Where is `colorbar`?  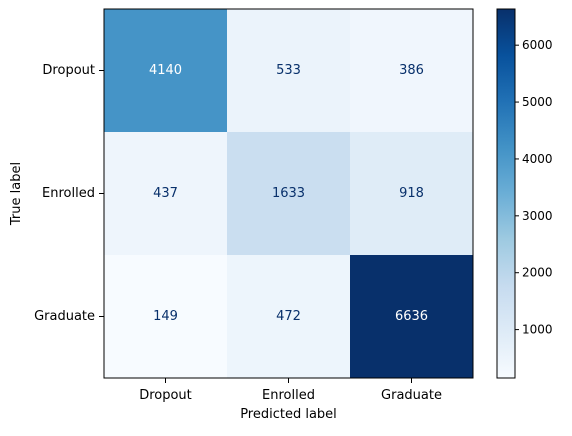
colorbar is located at coordinates (506, 193).